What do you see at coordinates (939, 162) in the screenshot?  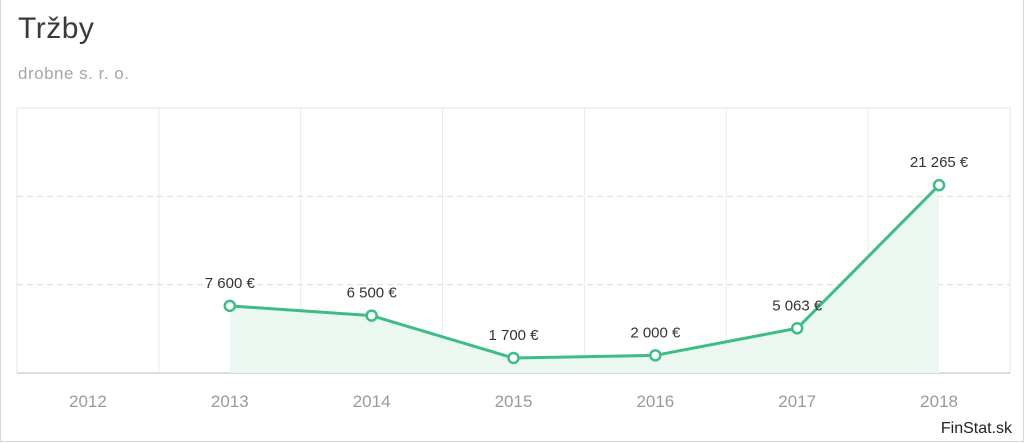 I see `data-label-2018: 21 265 €` at bounding box center [939, 162].